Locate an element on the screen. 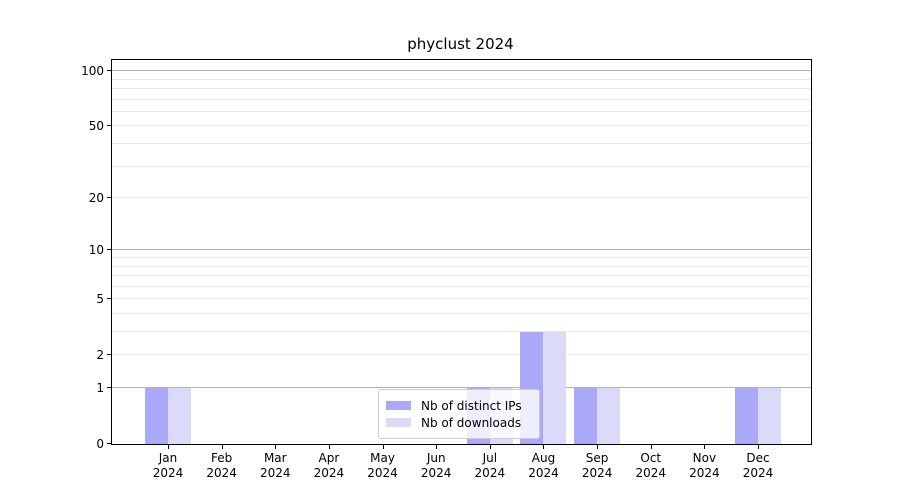  legend: Nb of distinct IPs Nb of downloads is located at coordinates (459, 414).